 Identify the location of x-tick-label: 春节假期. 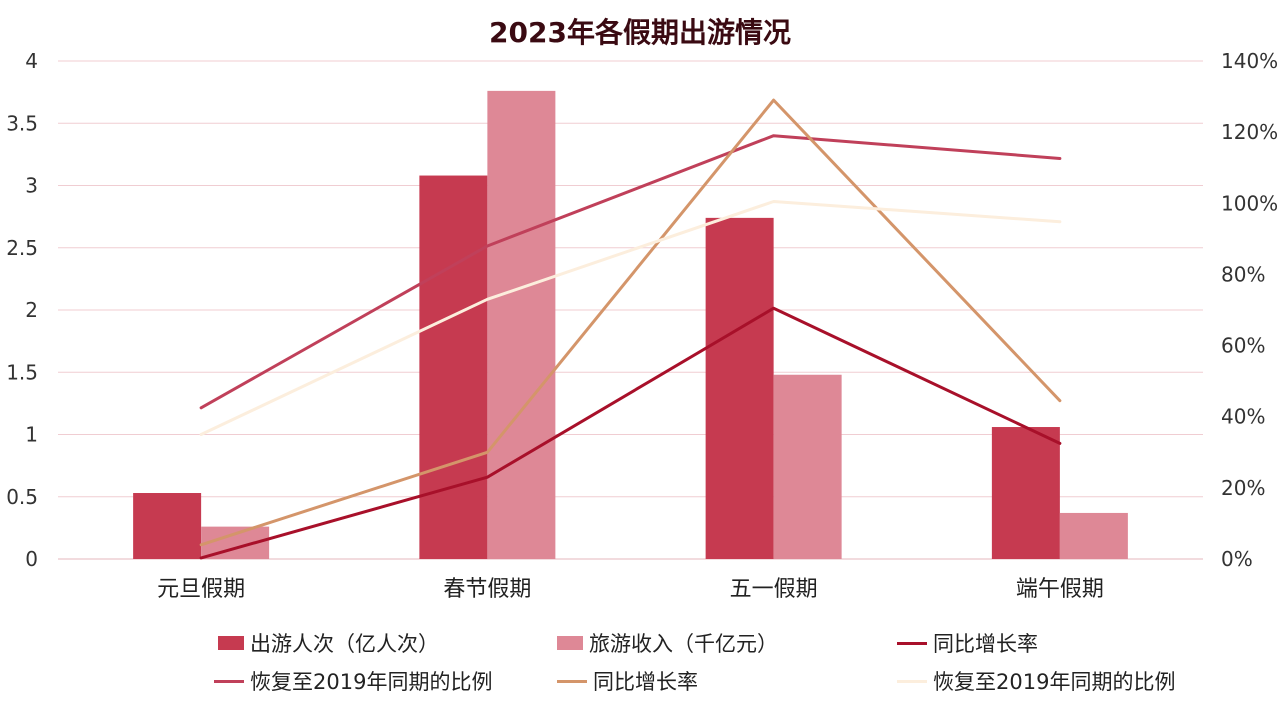
(487, 589).